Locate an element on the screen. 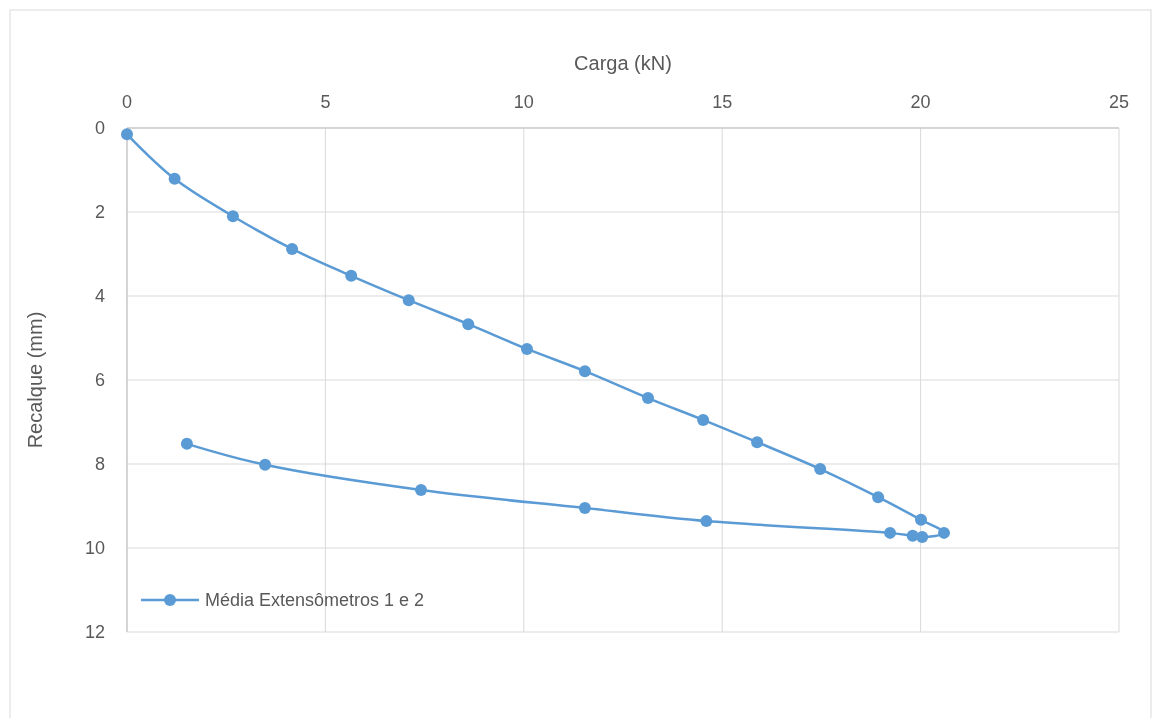  x-tick-label: 5 is located at coordinates (325, 102).